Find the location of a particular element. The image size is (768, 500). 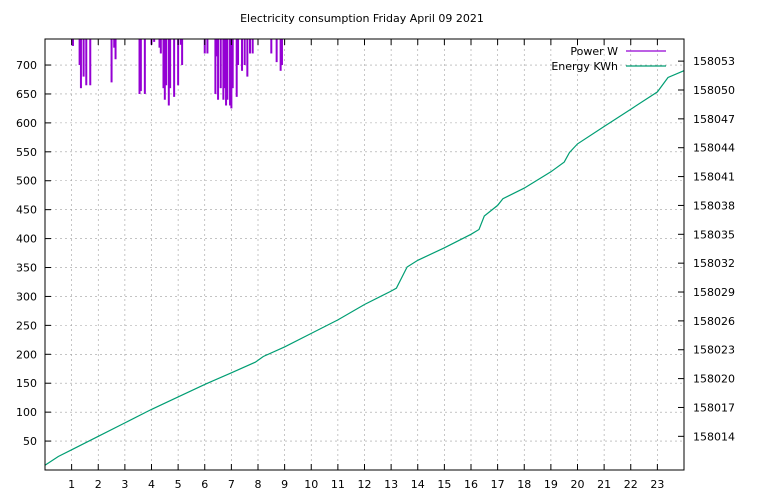

x-tick-label: 17 is located at coordinates (498, 484).